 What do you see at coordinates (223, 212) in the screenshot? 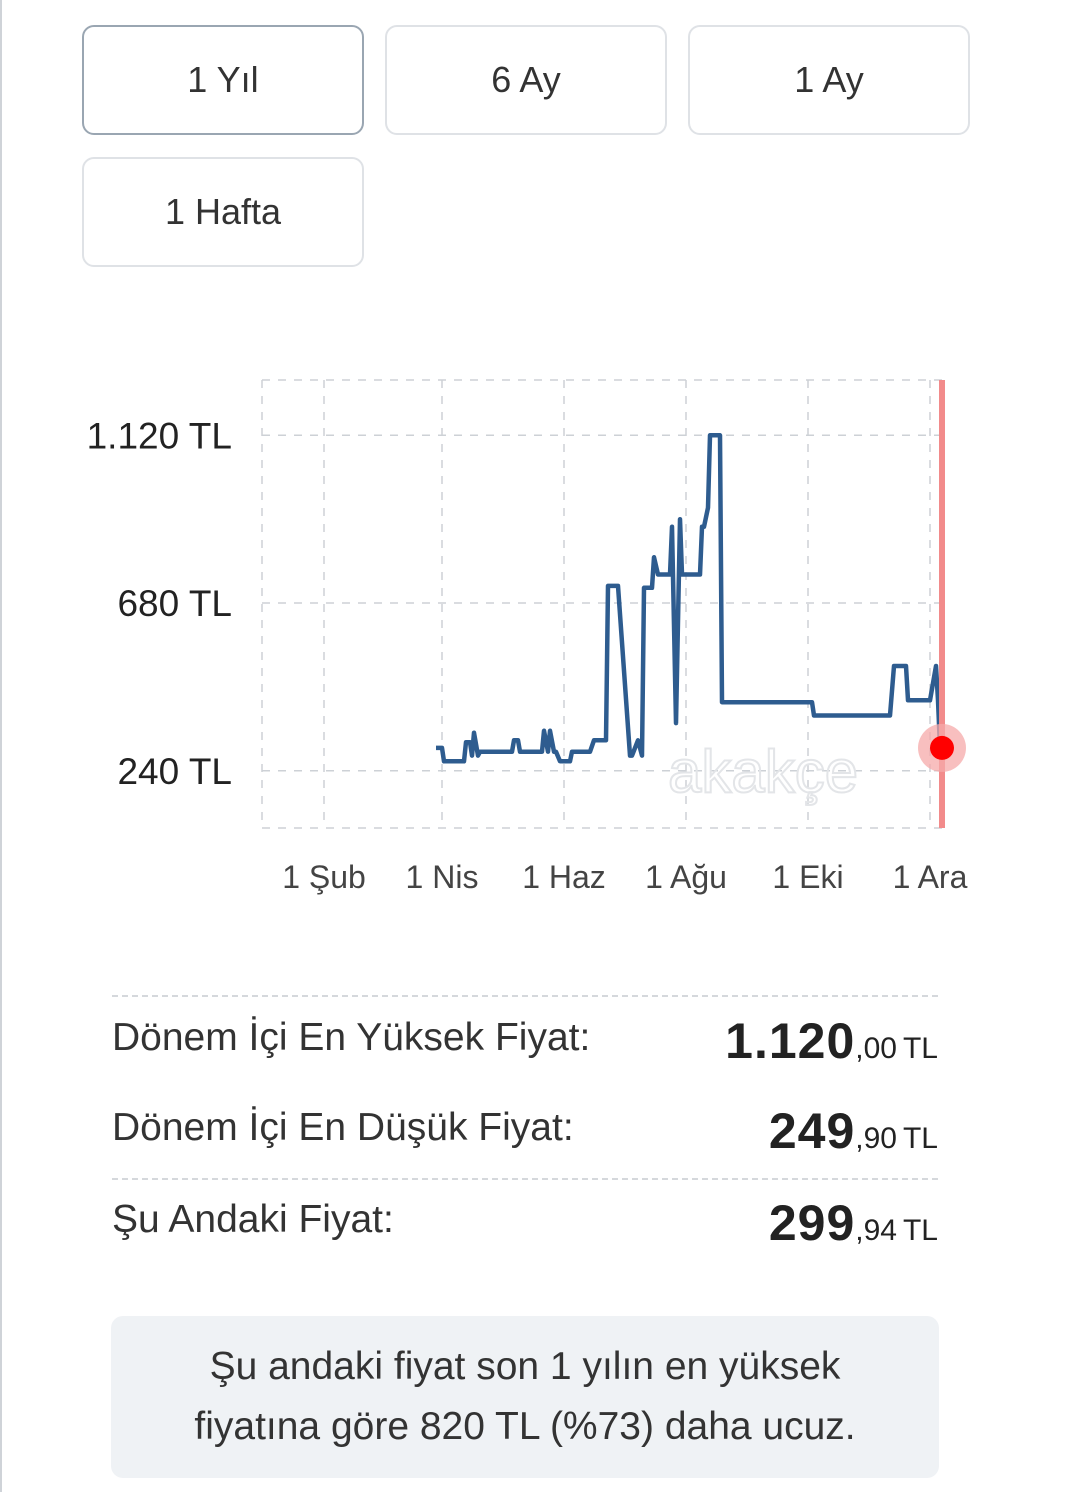
I see `period-1-week-button: 1 Hafta` at bounding box center [223, 212].